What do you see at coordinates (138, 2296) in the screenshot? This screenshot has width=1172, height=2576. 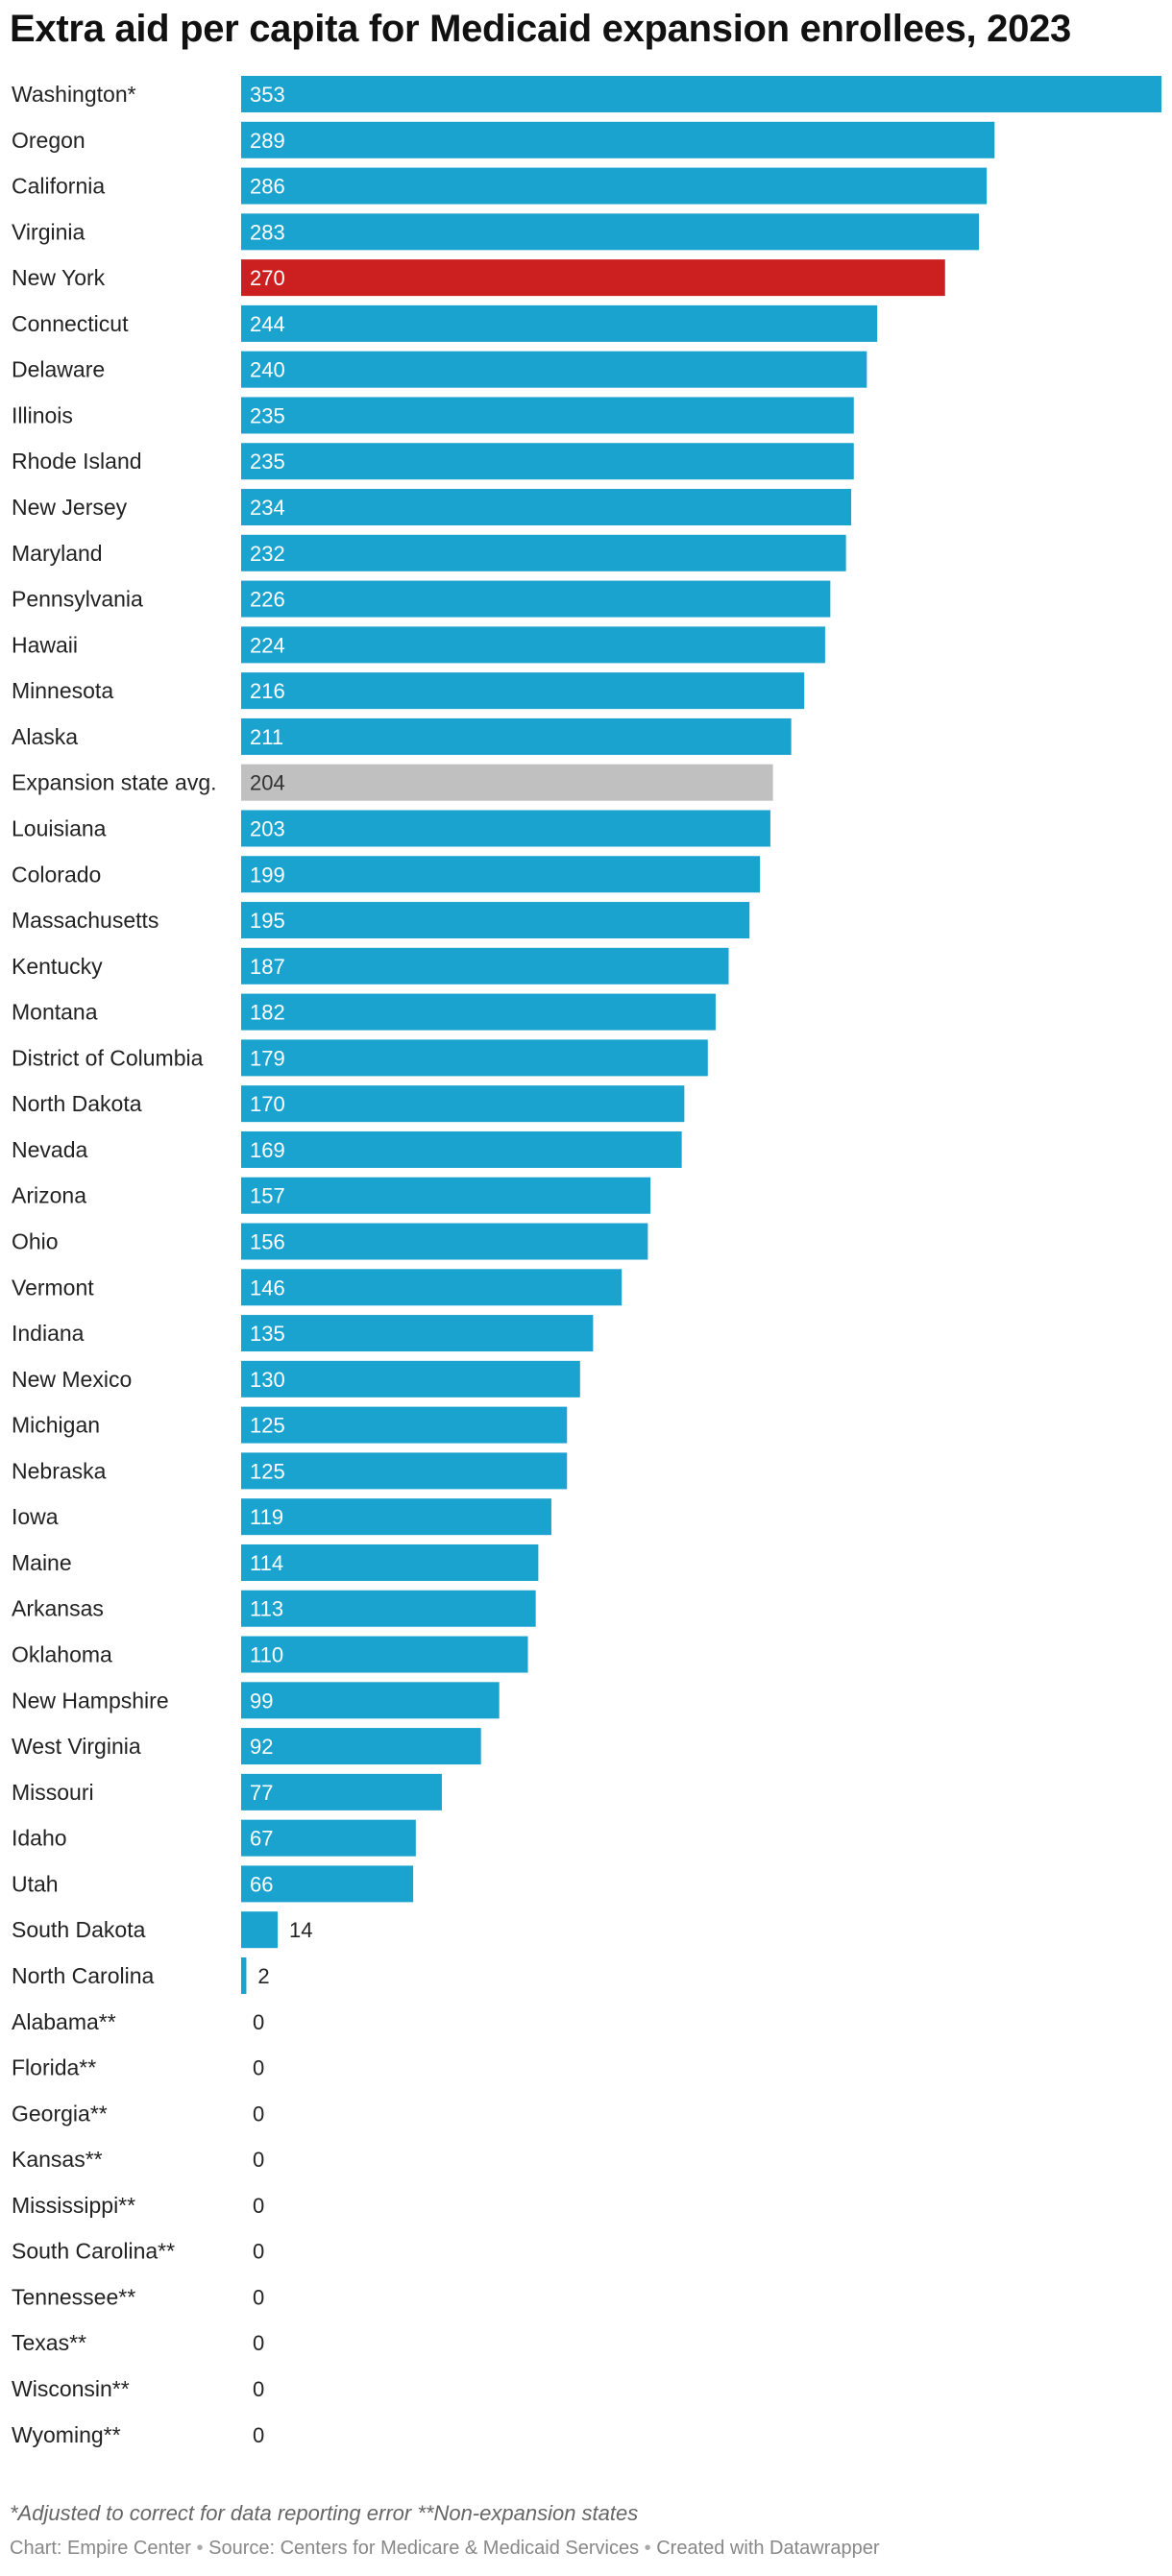 I see `bar-row-tennessee: Tennessee** 0` at bounding box center [138, 2296].